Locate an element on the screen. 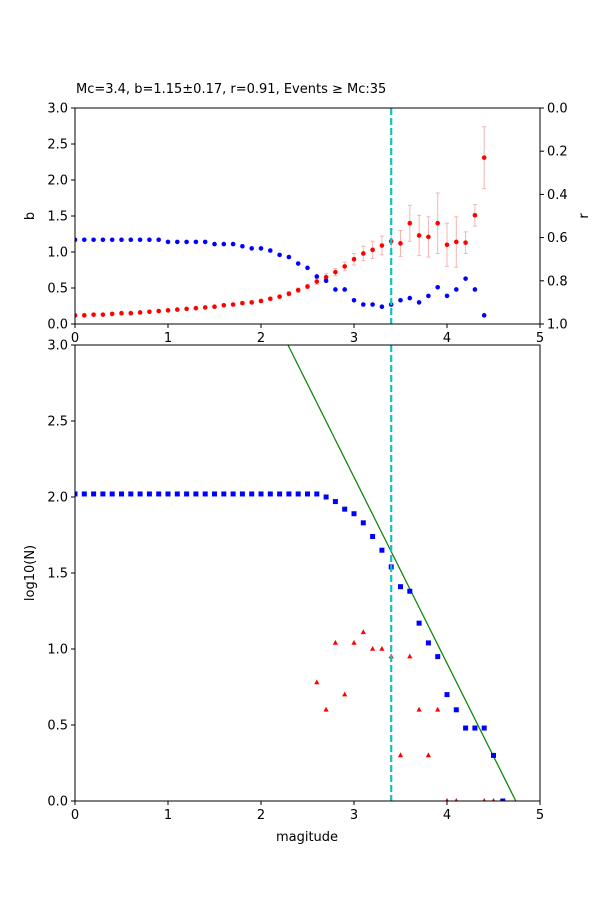 This screenshot has width=600, height=900. x-axis-label: magitude is located at coordinates (307, 837).